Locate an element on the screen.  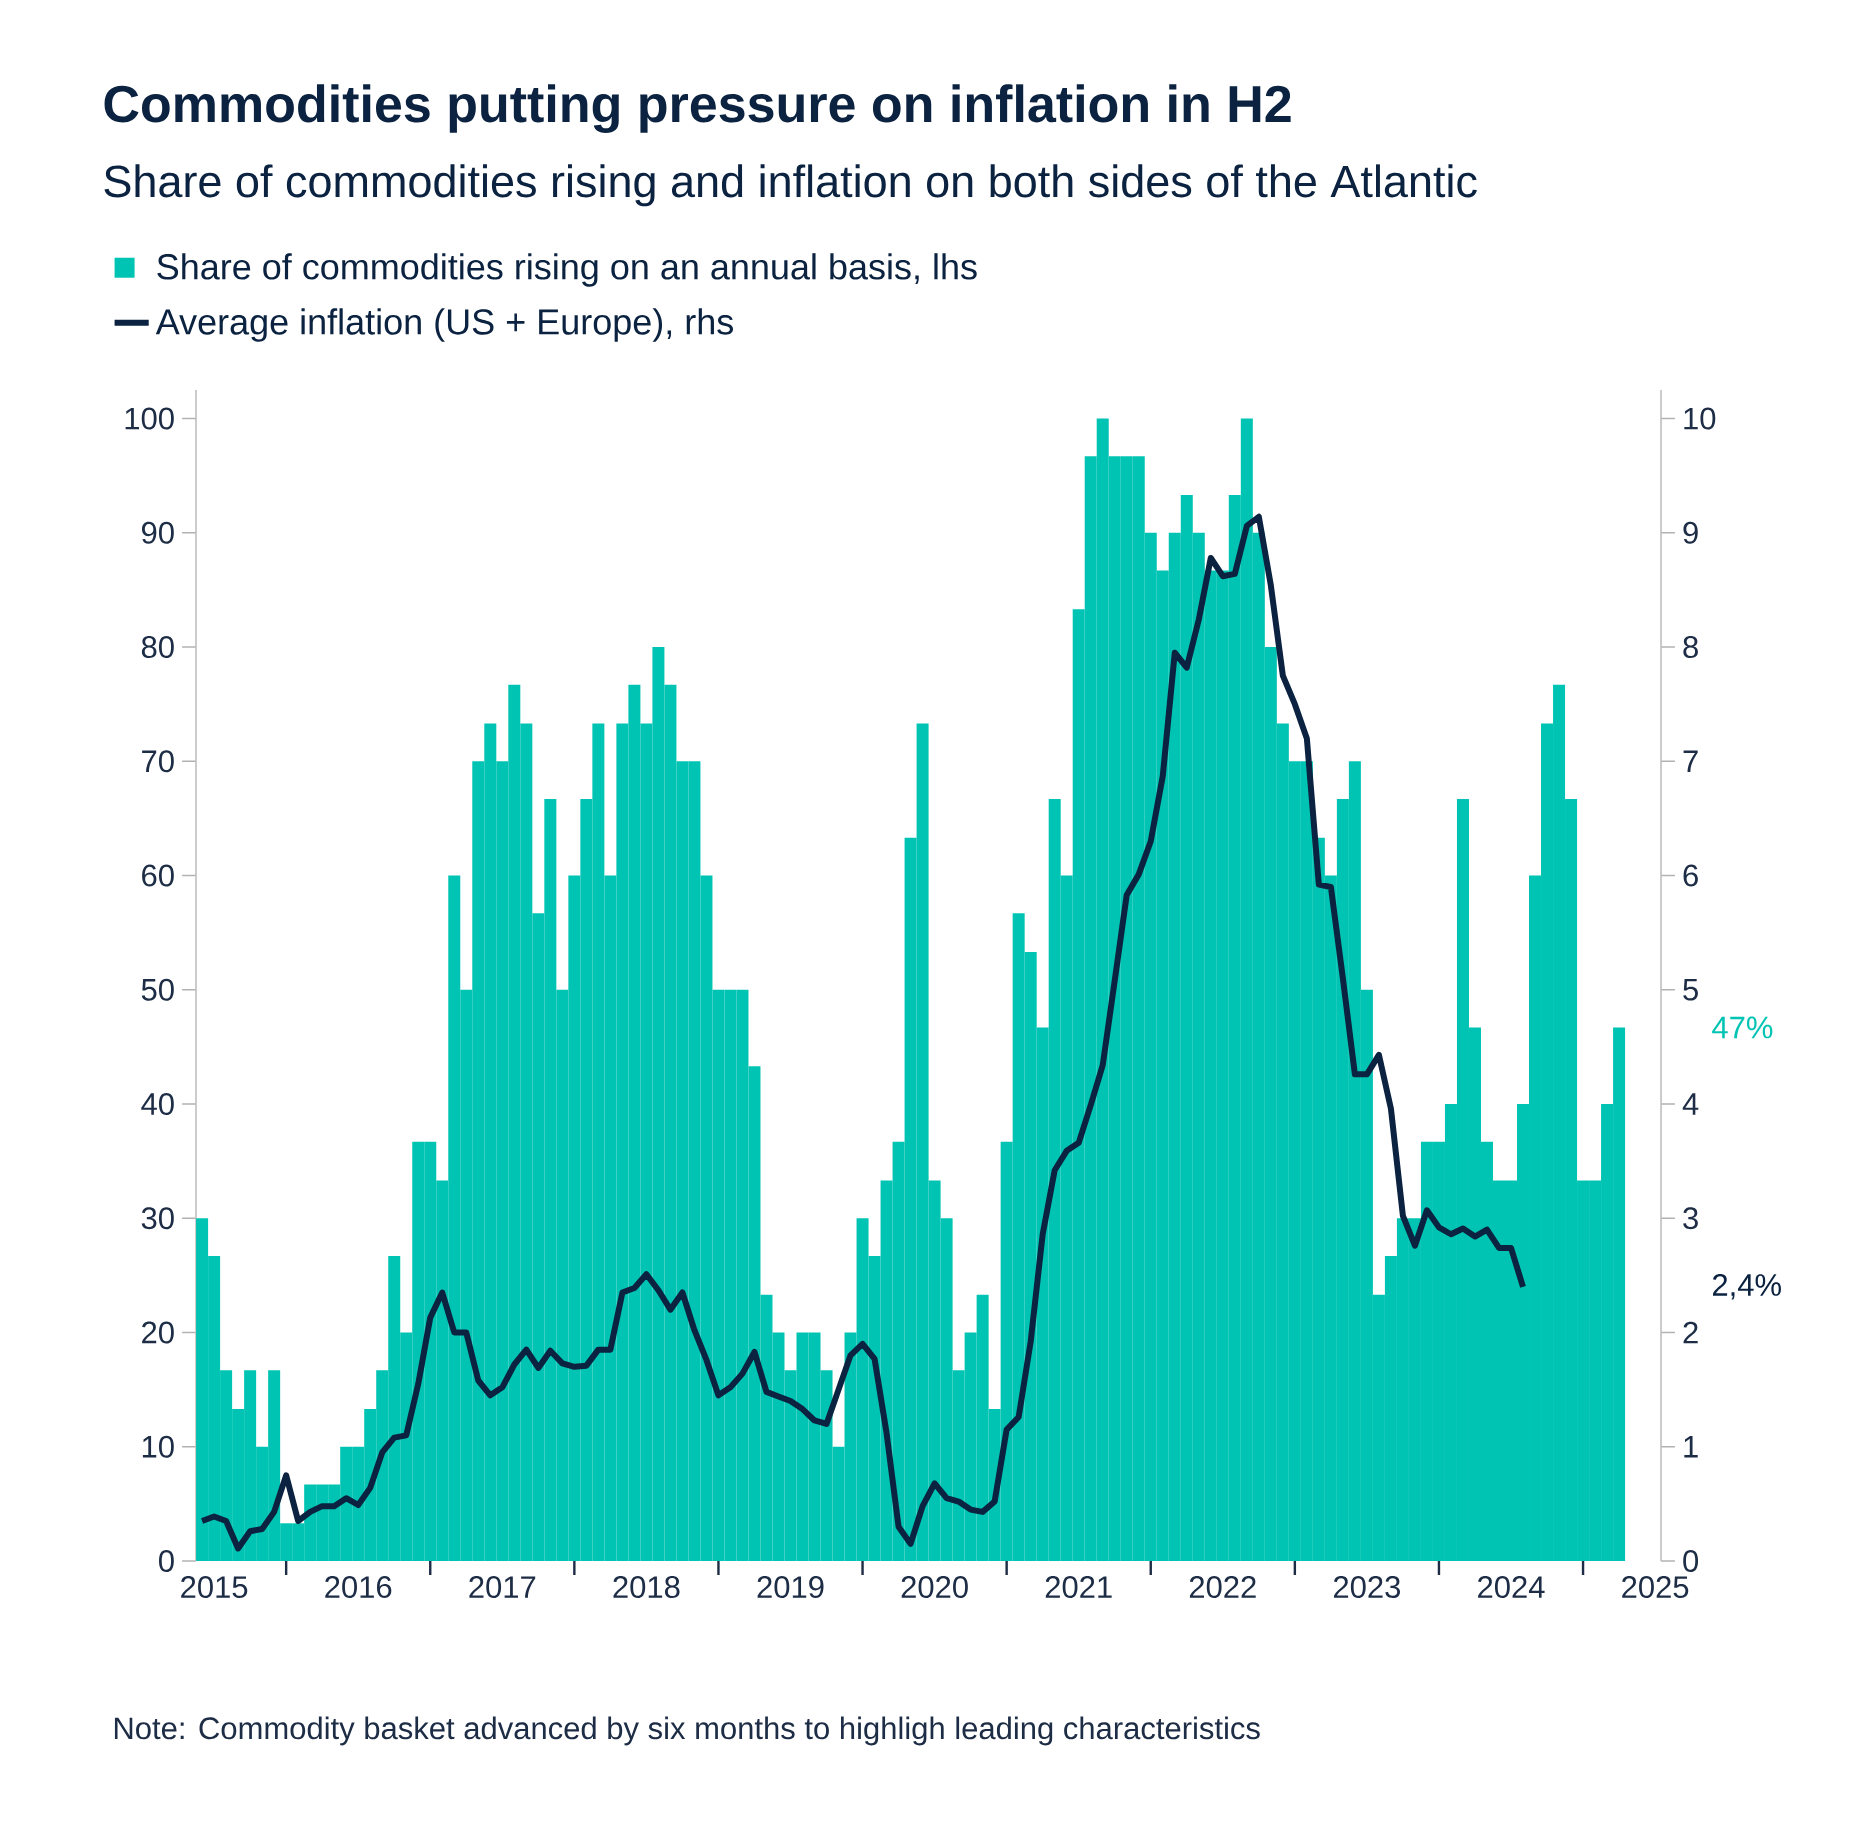
x-tick-label: 2015 is located at coordinates (214, 1587).